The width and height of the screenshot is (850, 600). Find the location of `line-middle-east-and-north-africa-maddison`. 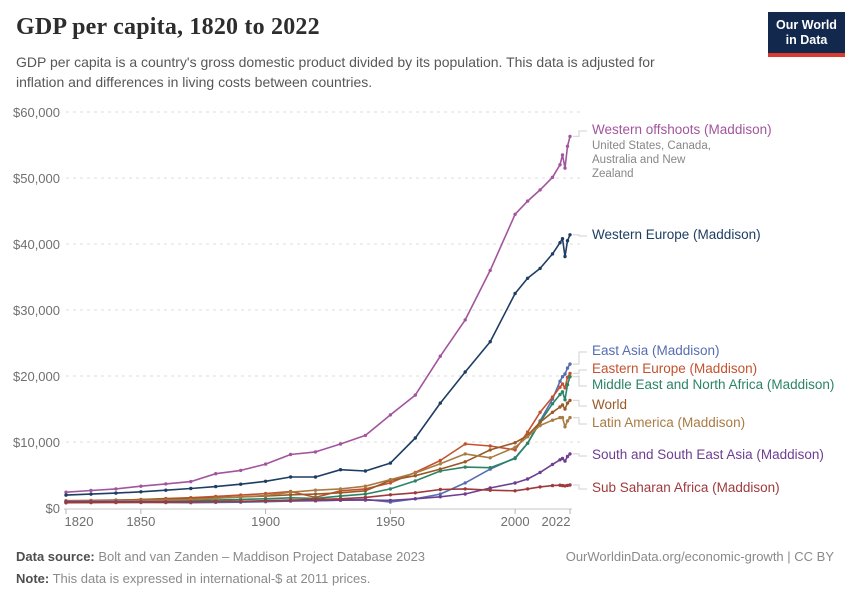

line-middle-east-and-north-africa-maddison is located at coordinates (318, 439).